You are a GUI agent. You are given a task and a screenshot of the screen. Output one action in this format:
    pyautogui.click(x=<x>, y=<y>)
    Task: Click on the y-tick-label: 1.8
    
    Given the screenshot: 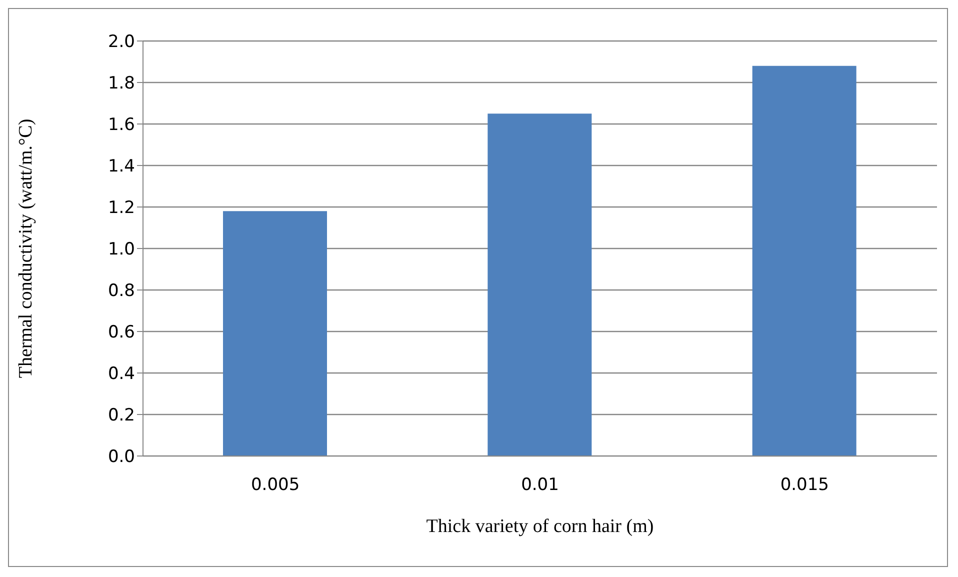 What is the action you would take?
    pyautogui.click(x=121, y=84)
    